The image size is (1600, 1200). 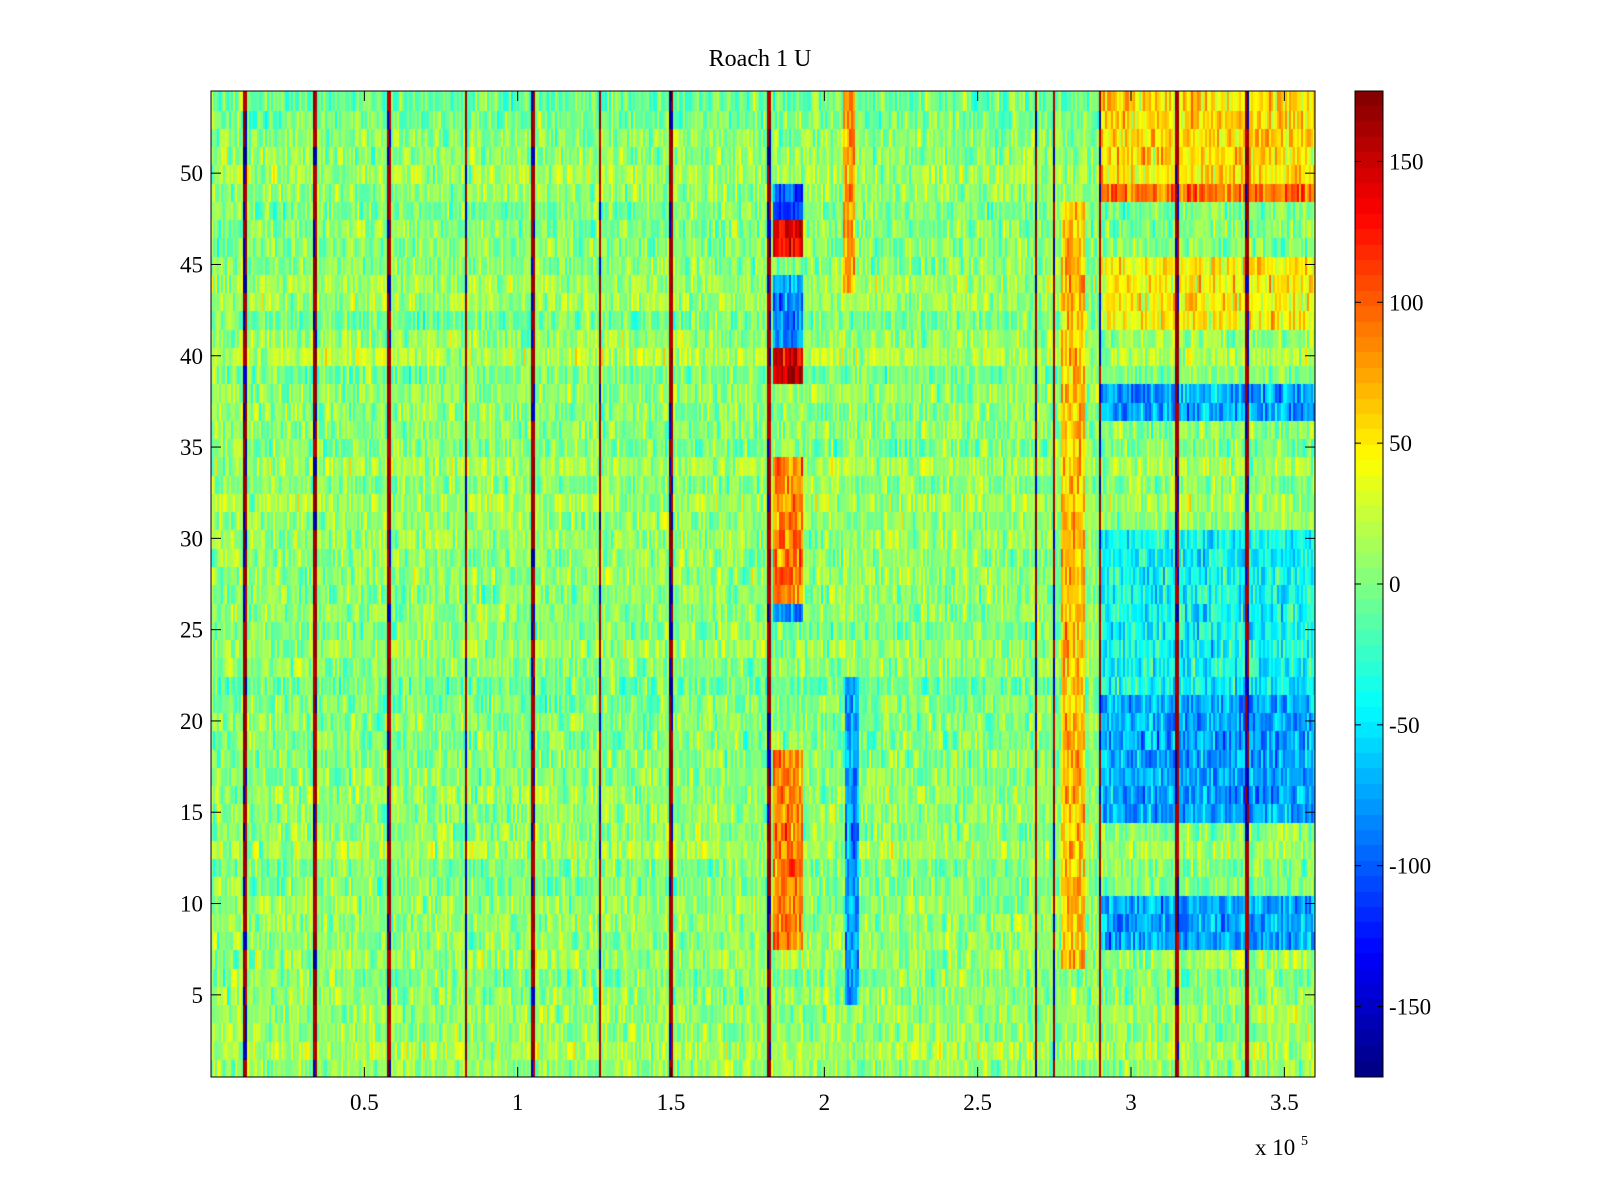 I want to click on x-multiplier: x 10 5, so click(x=1281, y=1147).